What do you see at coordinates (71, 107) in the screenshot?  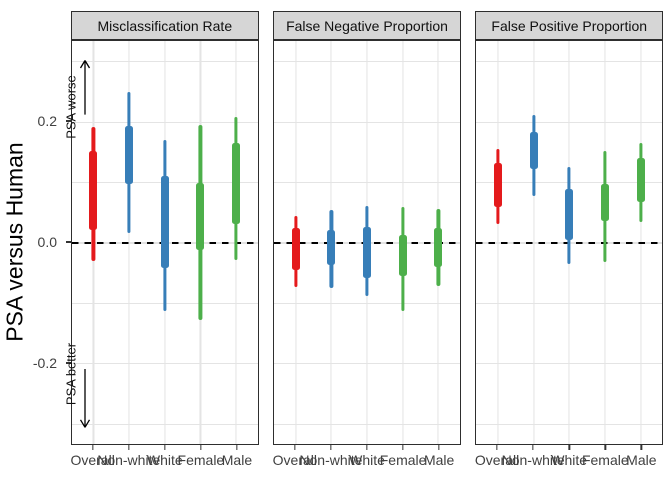 I see `annotation-psa-worse: PSA worse` at bounding box center [71, 107].